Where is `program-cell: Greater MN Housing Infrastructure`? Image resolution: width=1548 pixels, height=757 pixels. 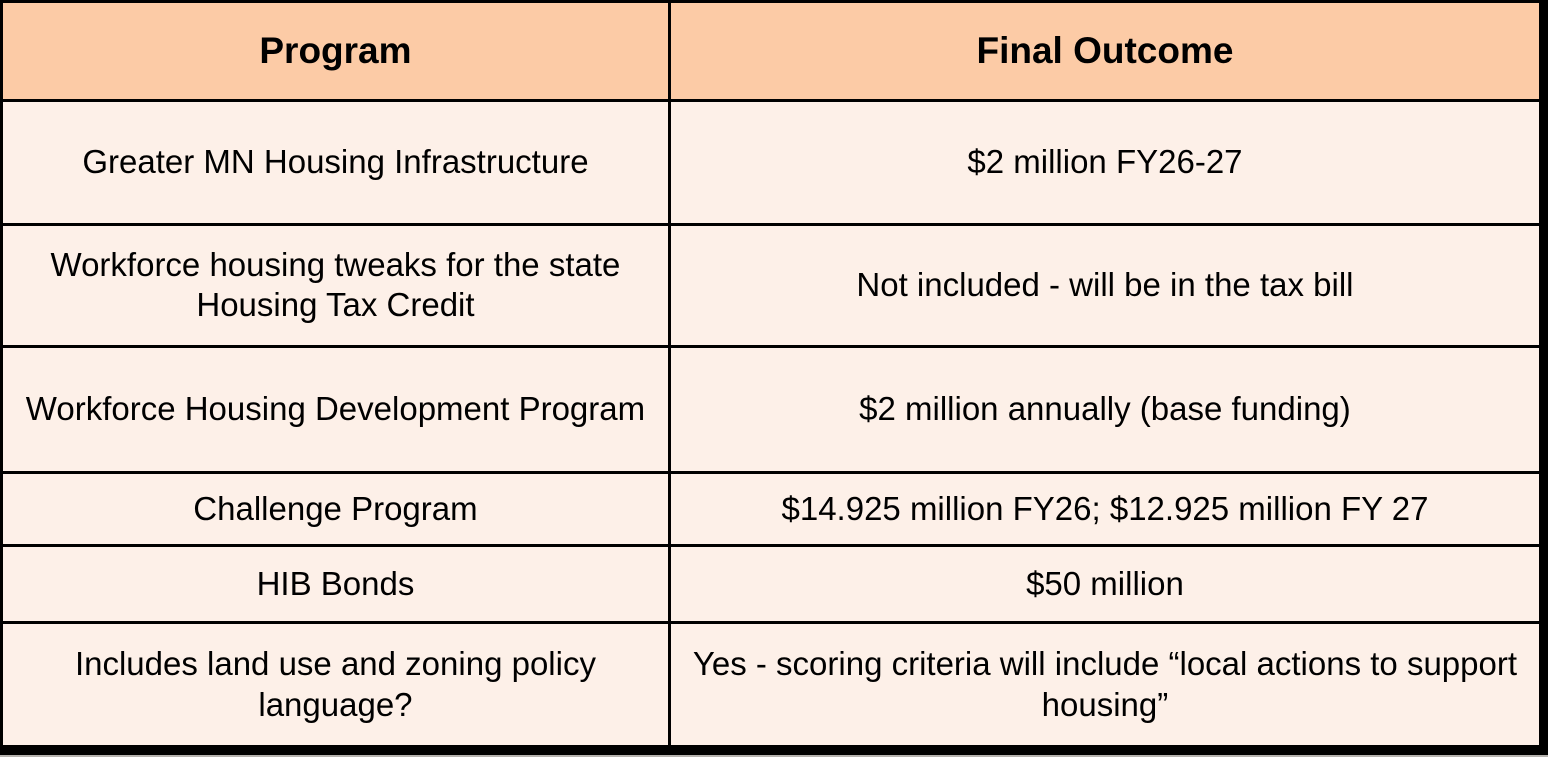
program-cell: Greater MN Housing Infrastructure is located at coordinates (335, 162).